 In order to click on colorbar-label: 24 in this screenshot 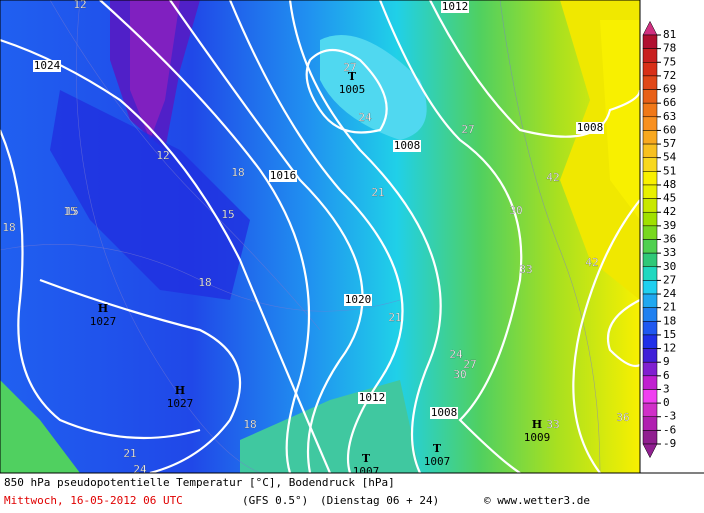, I will do `click(670, 293)`.